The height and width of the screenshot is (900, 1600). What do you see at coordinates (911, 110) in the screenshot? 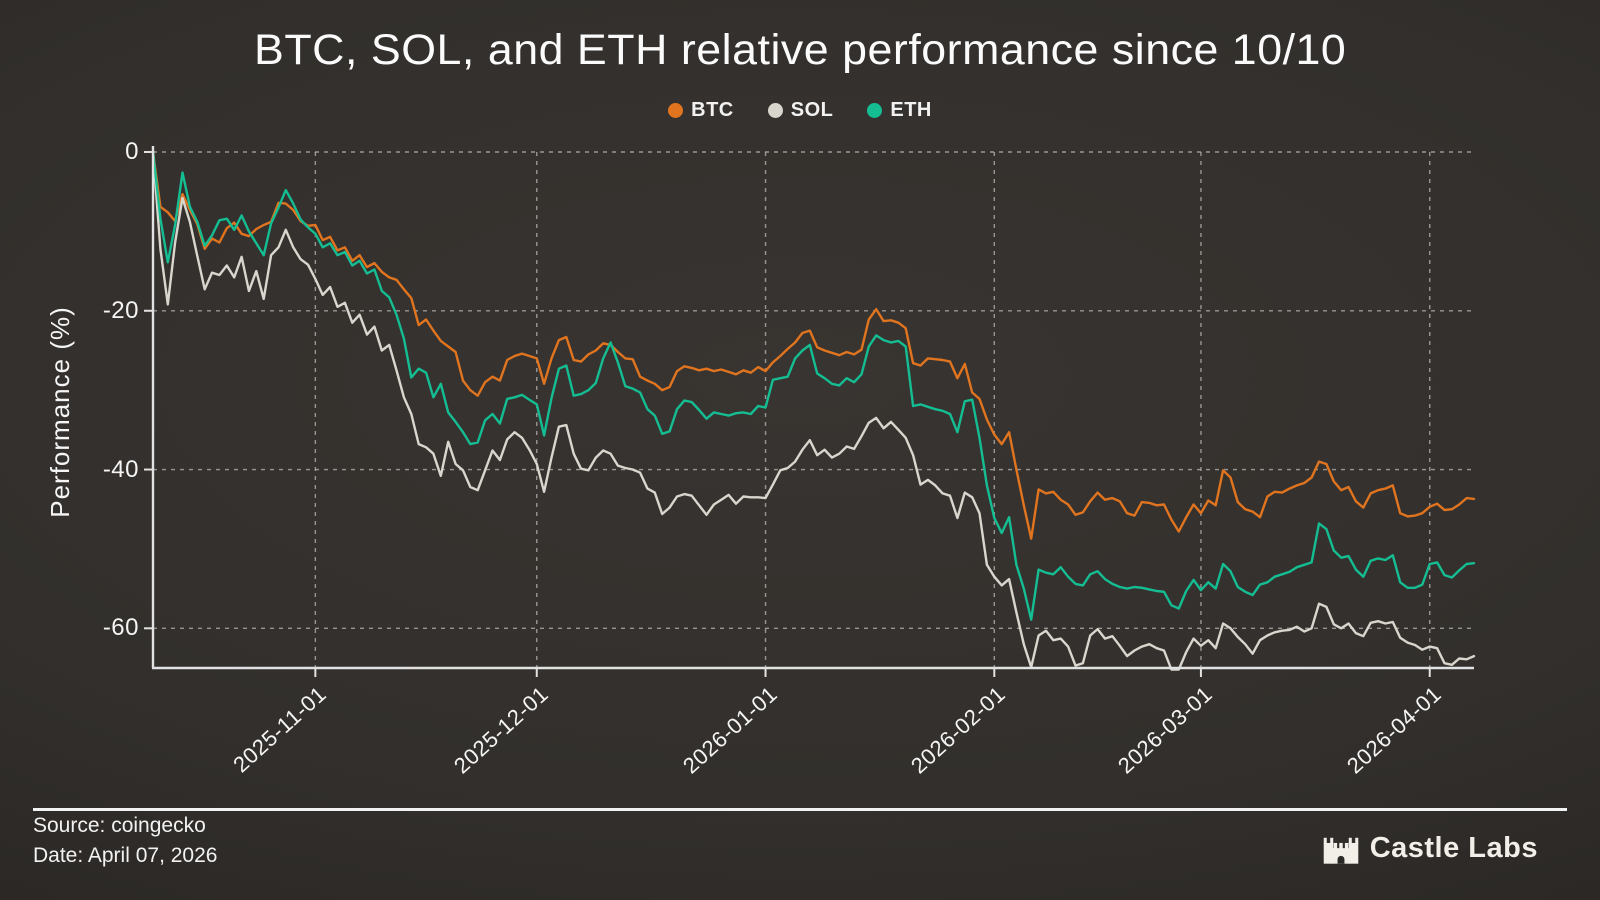
I see `legend-label: ETH` at bounding box center [911, 110].